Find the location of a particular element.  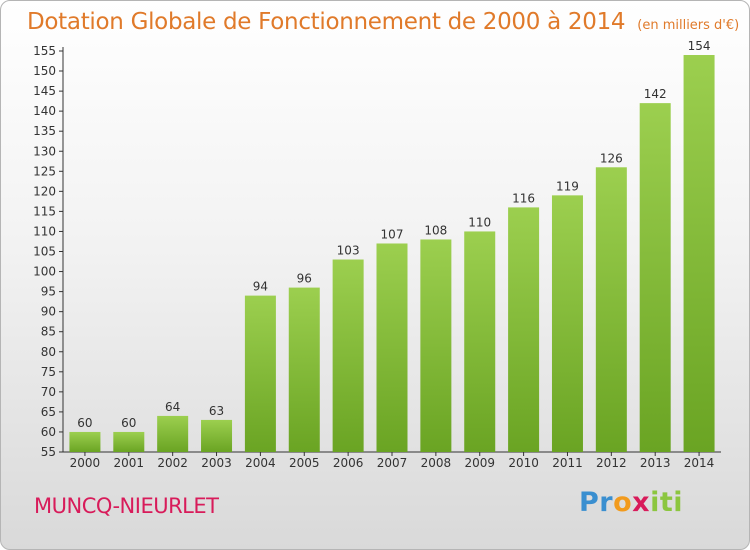

bar-value-label: 142 is located at coordinates (655, 94).